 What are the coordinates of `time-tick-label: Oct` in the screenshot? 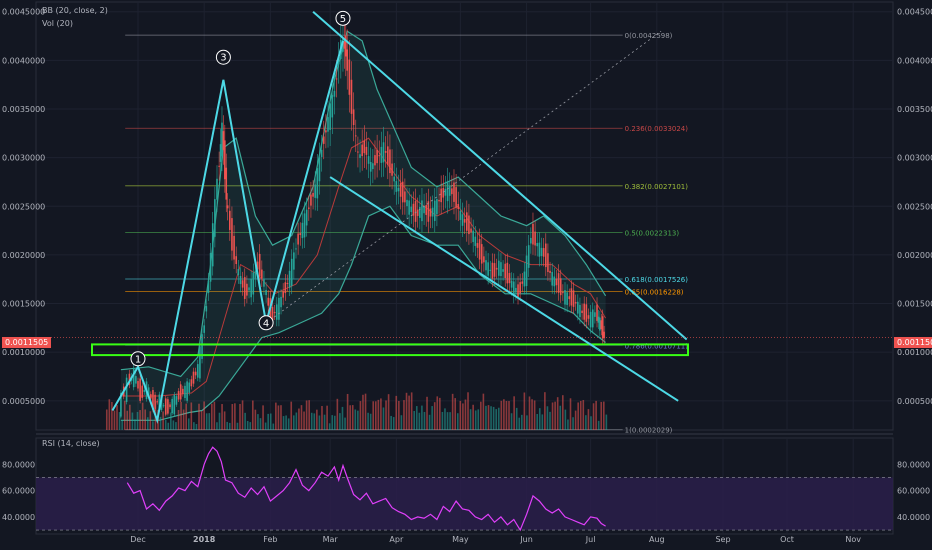 It's located at (787, 539).